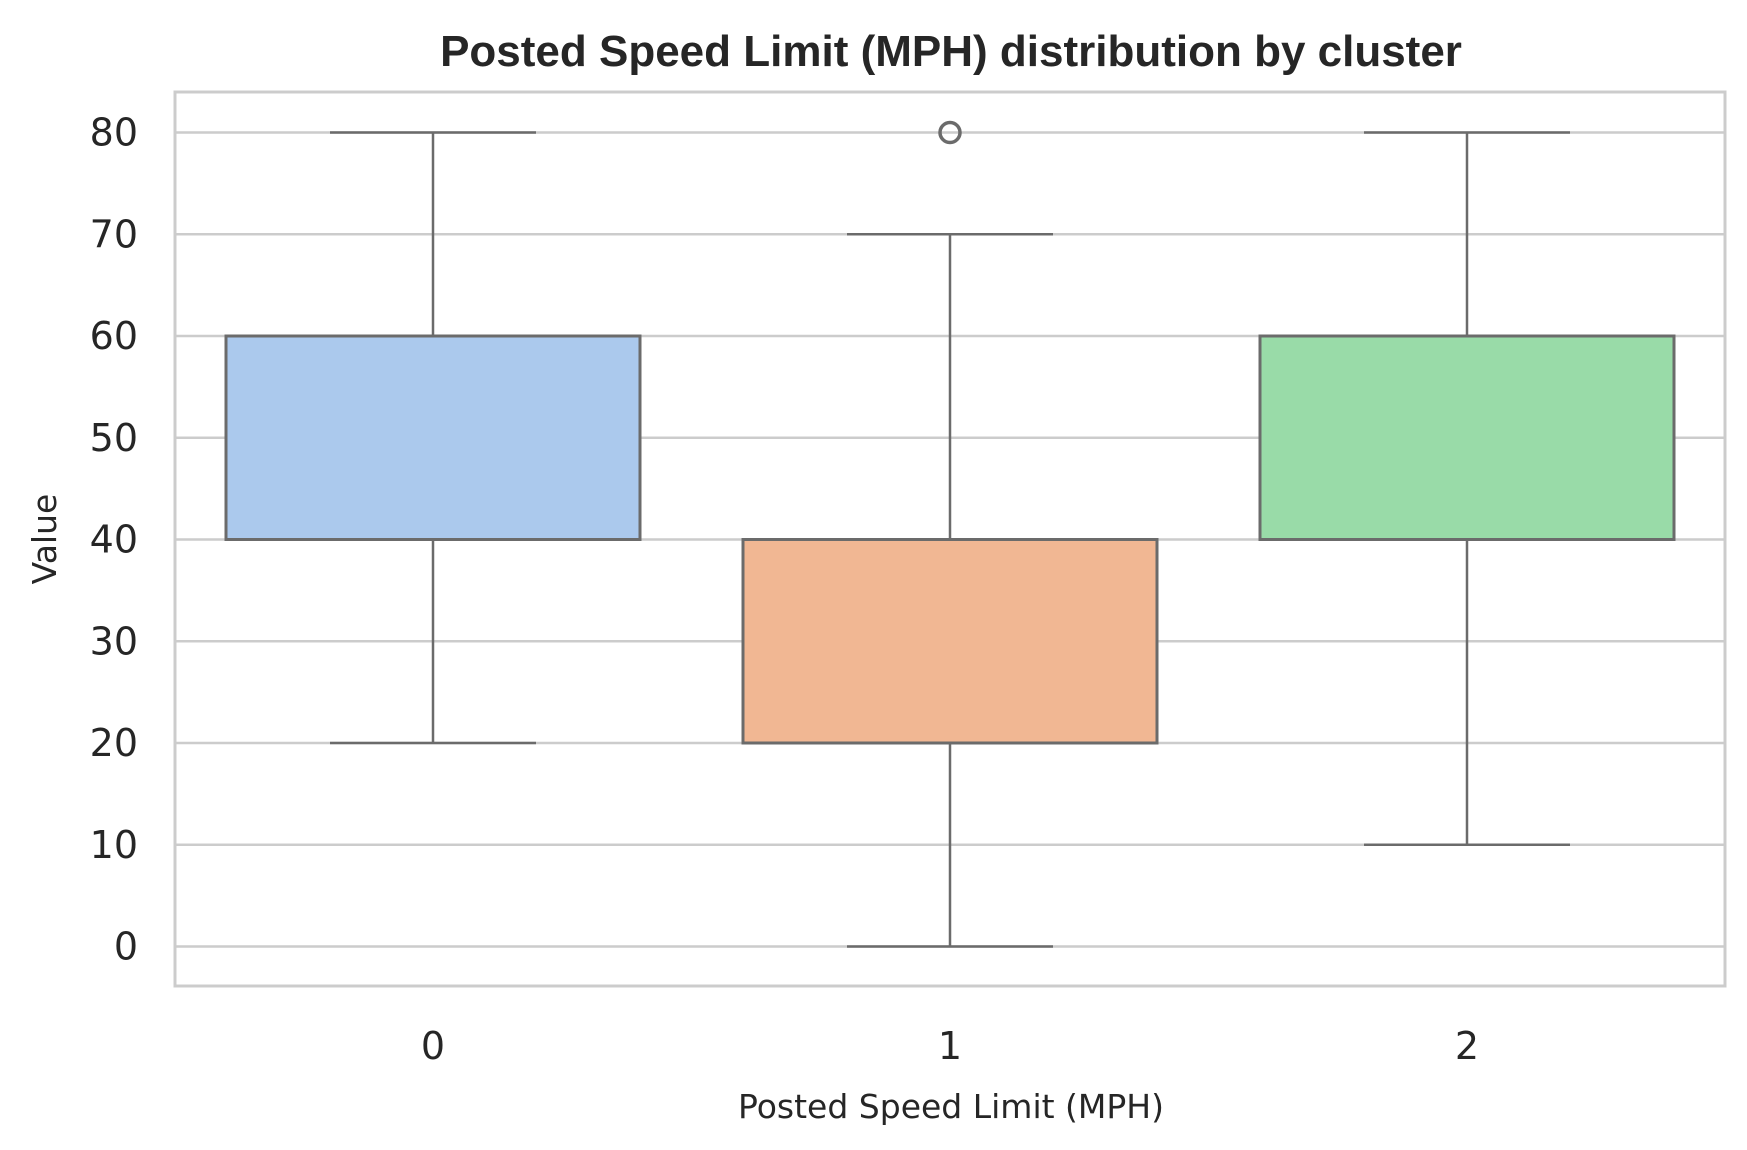 This screenshot has width=1747, height=1150. I want to click on x-tick-label-1: 1, so click(950, 1046).